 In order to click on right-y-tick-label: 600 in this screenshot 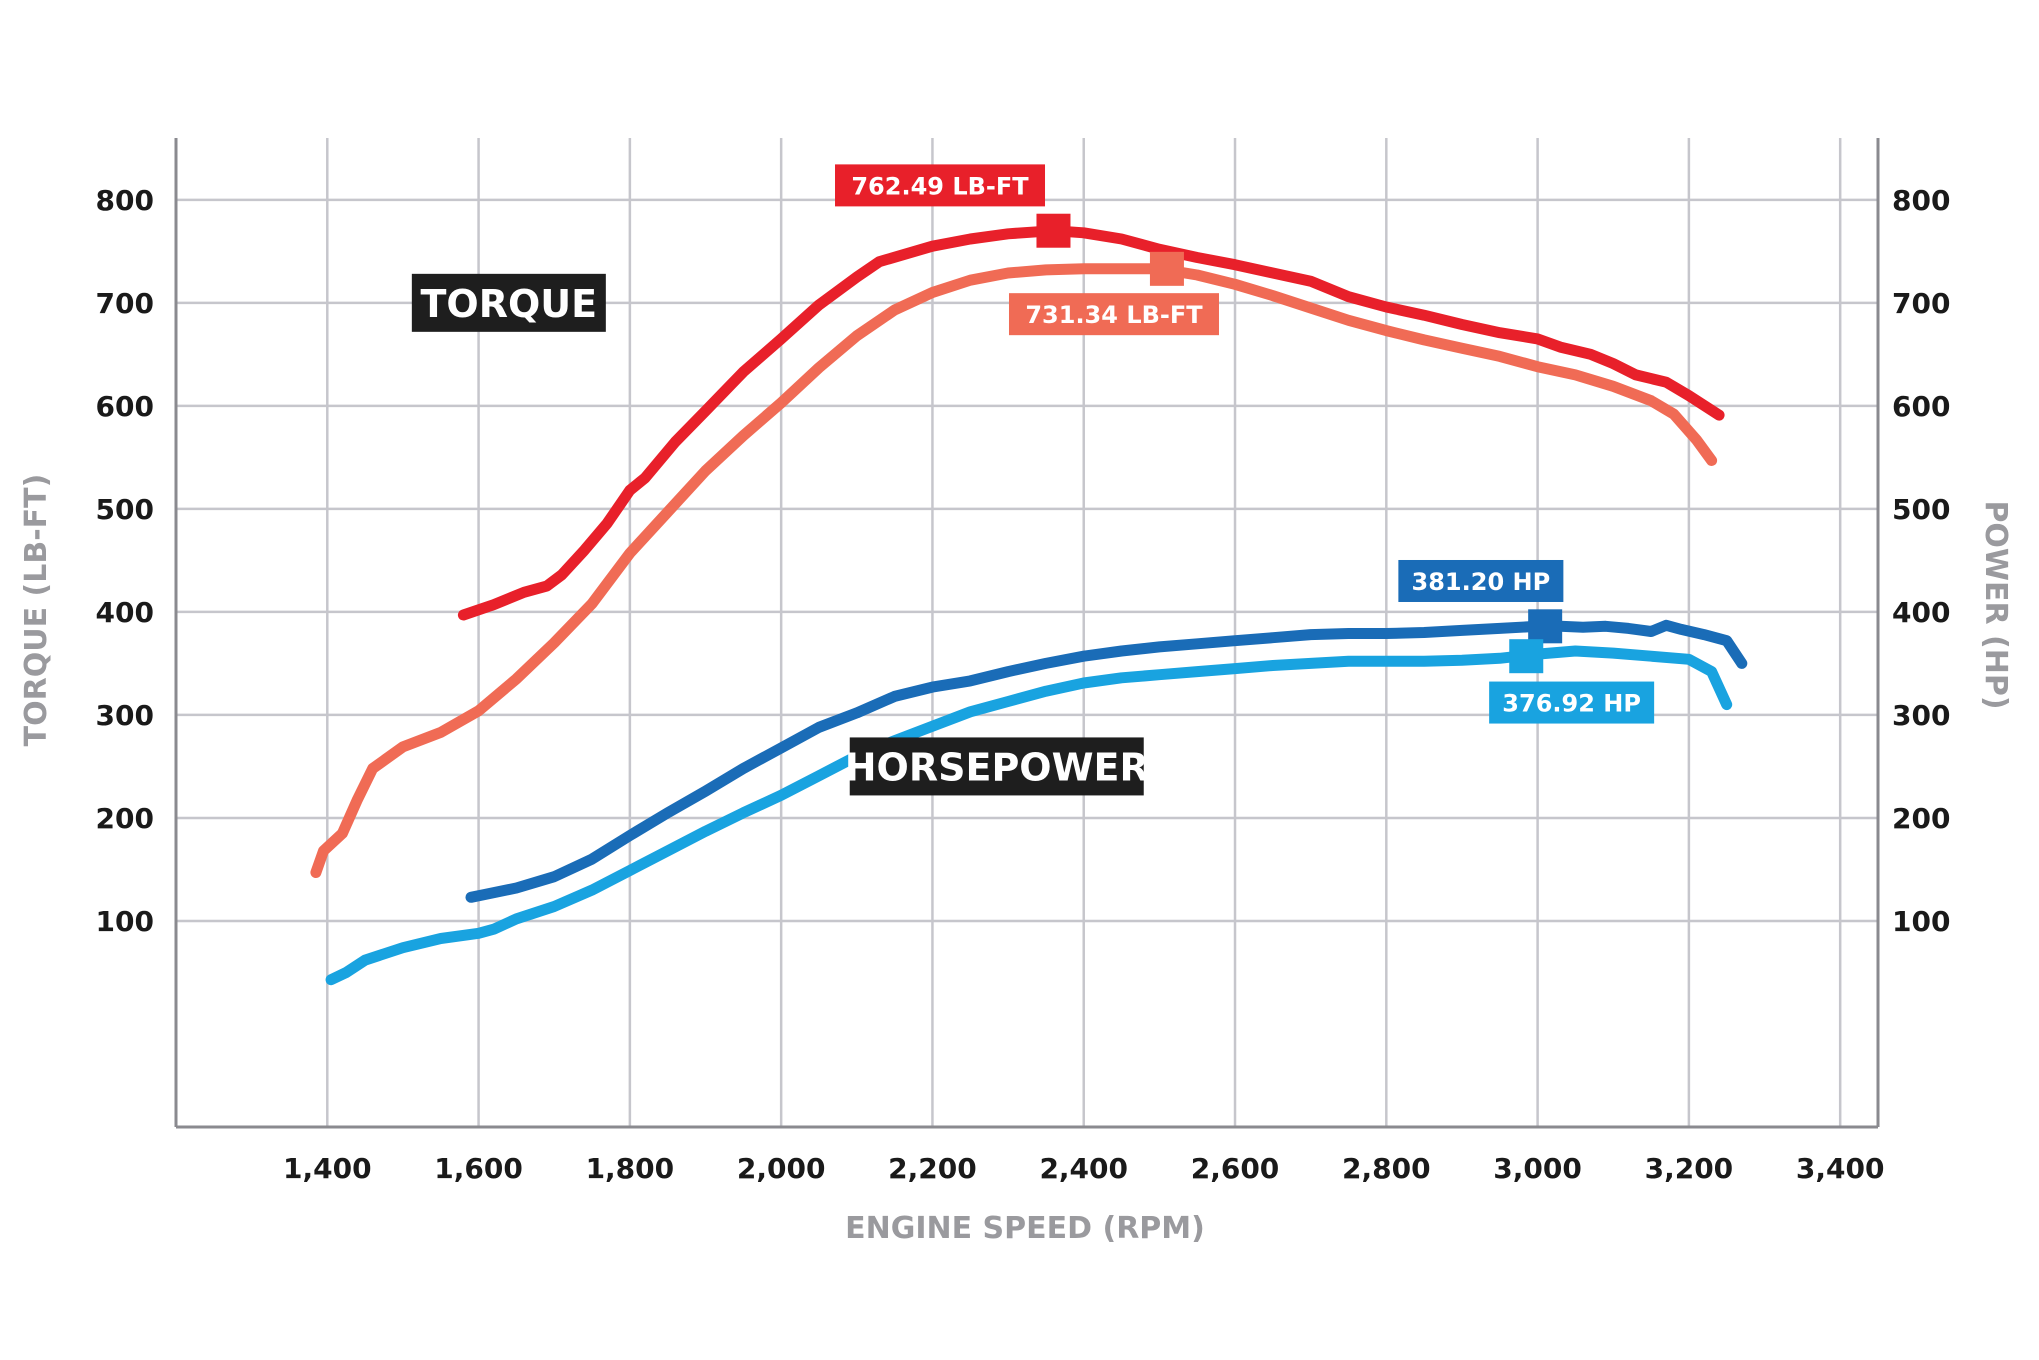, I will do `click(1921, 406)`.